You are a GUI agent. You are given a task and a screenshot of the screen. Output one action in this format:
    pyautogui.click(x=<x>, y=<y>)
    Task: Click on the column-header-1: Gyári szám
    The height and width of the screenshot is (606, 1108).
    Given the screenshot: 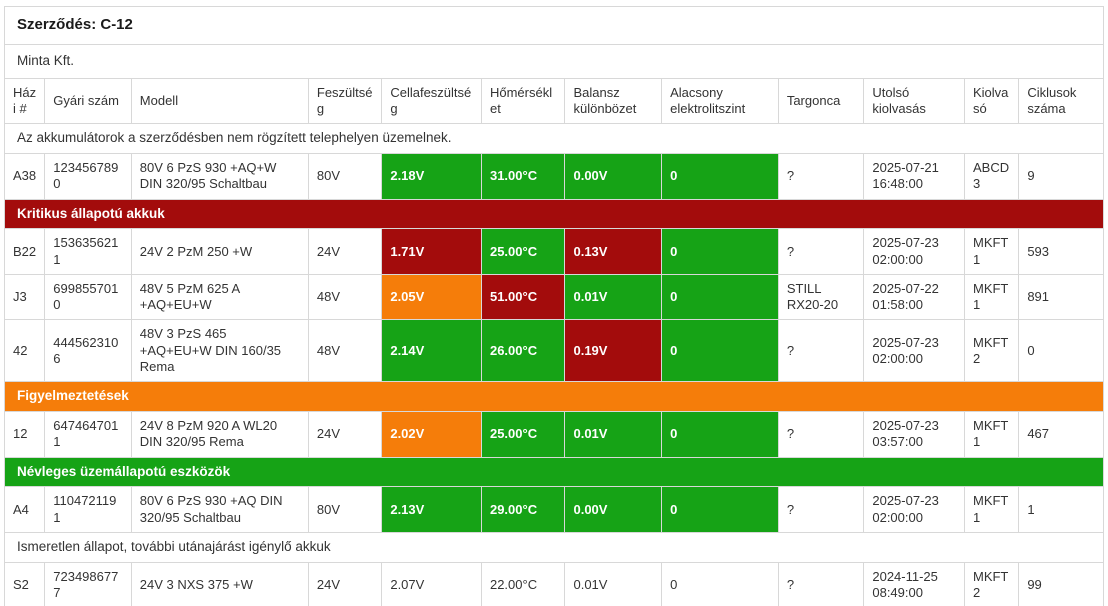 What is the action you would take?
    pyautogui.click(x=88, y=101)
    